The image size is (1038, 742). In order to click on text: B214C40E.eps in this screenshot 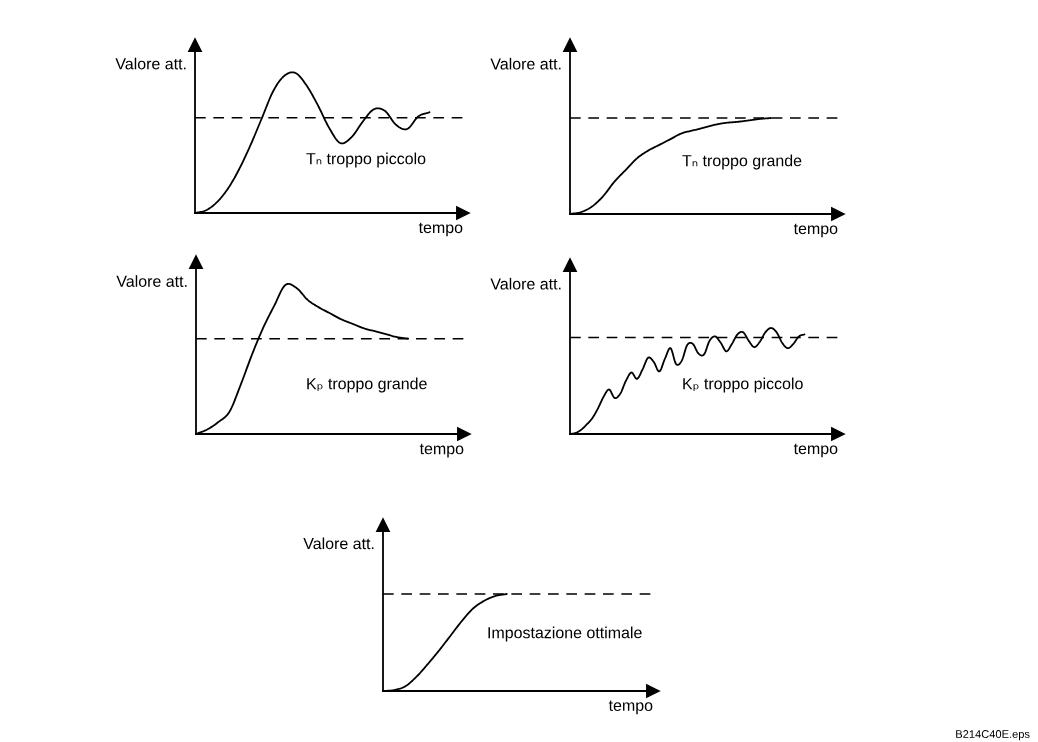, I will do `click(993, 735)`.